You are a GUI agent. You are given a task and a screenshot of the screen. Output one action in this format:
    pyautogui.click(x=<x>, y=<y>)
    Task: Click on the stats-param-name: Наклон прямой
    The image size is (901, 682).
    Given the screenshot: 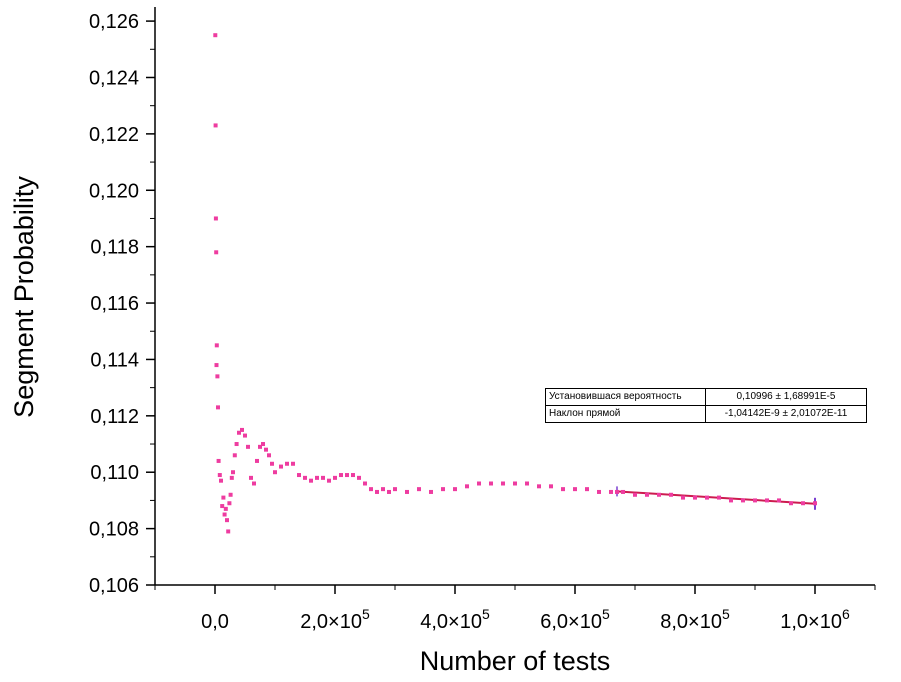 What is the action you would take?
    pyautogui.click(x=626, y=414)
    